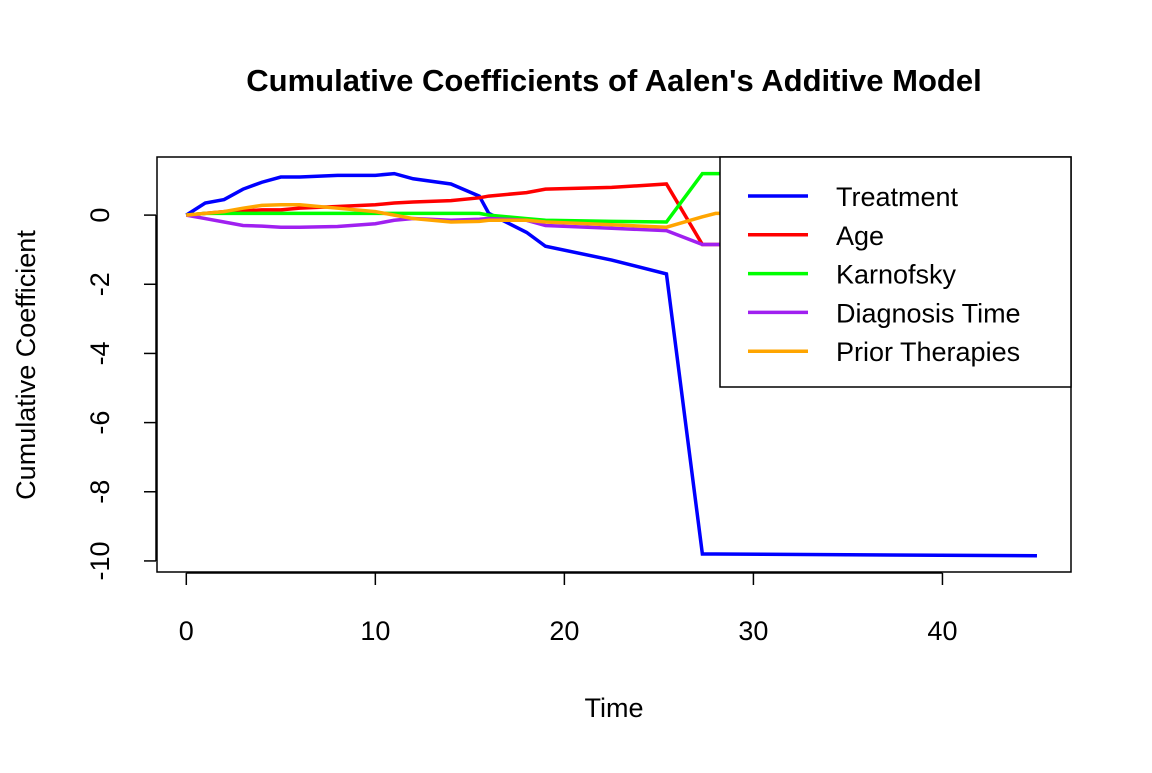  Describe the element at coordinates (26, 365) in the screenshot. I see `y-axis-label: Cumulative Coefficient` at that location.